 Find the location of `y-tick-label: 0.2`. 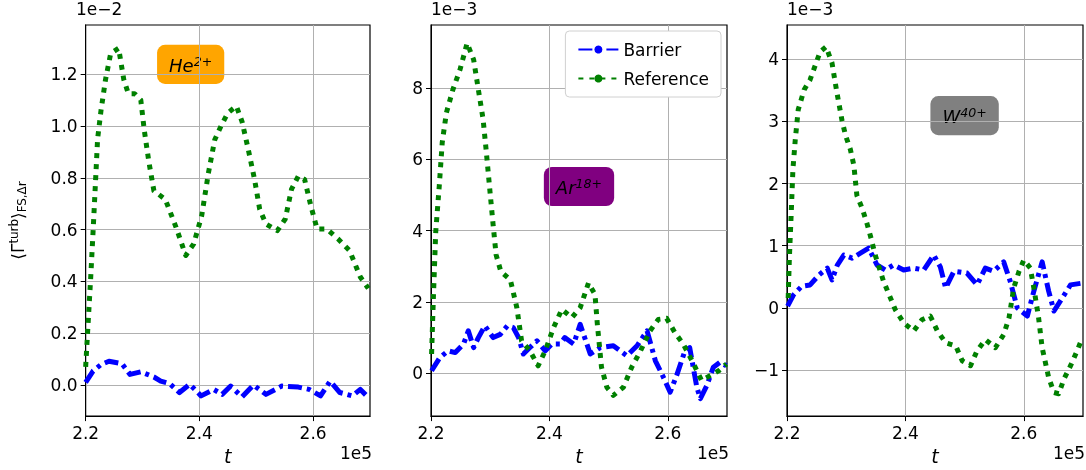

y-tick-label: 0.2 is located at coordinates (64, 333).